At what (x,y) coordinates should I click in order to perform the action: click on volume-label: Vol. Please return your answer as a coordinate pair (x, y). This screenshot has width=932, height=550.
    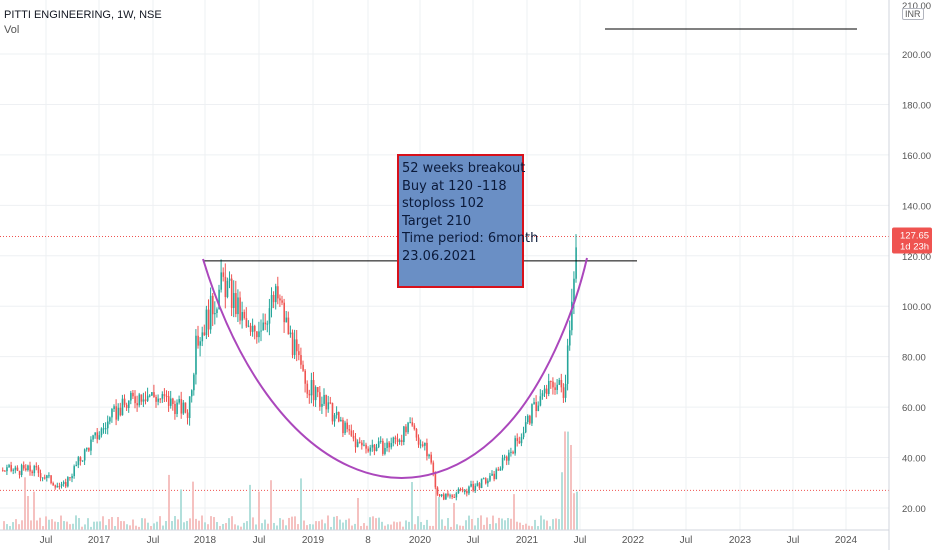
    Looking at the image, I should click on (12, 30).